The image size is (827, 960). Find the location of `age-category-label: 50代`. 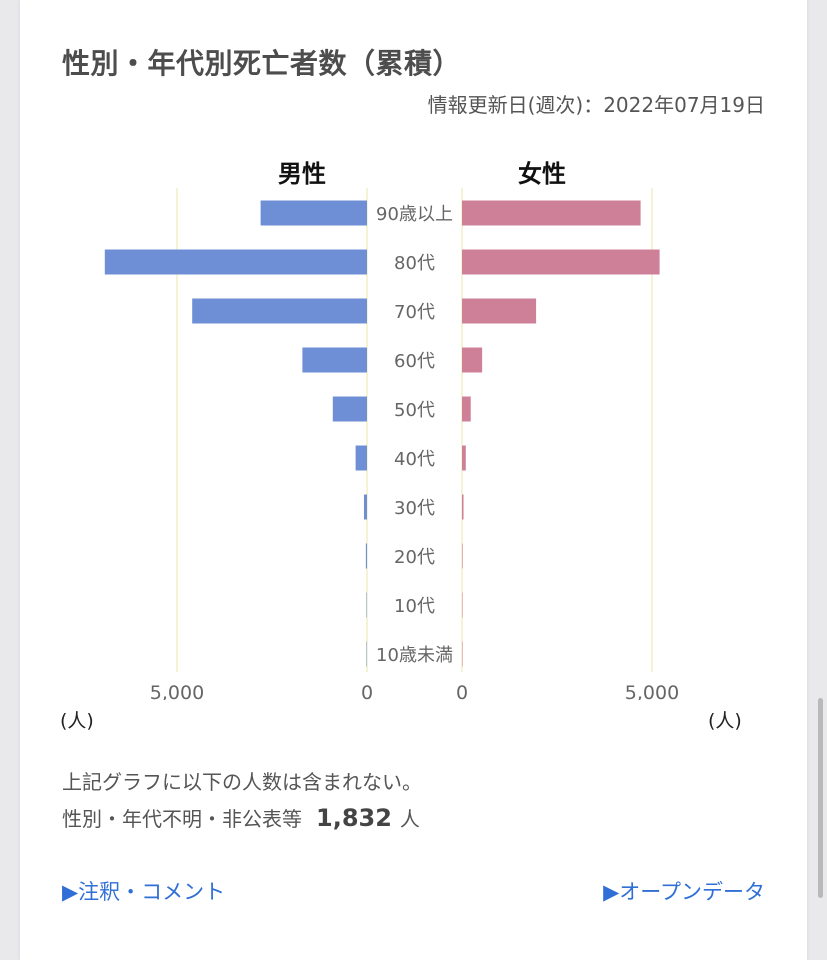

age-category-label: 50代 is located at coordinates (414, 410).